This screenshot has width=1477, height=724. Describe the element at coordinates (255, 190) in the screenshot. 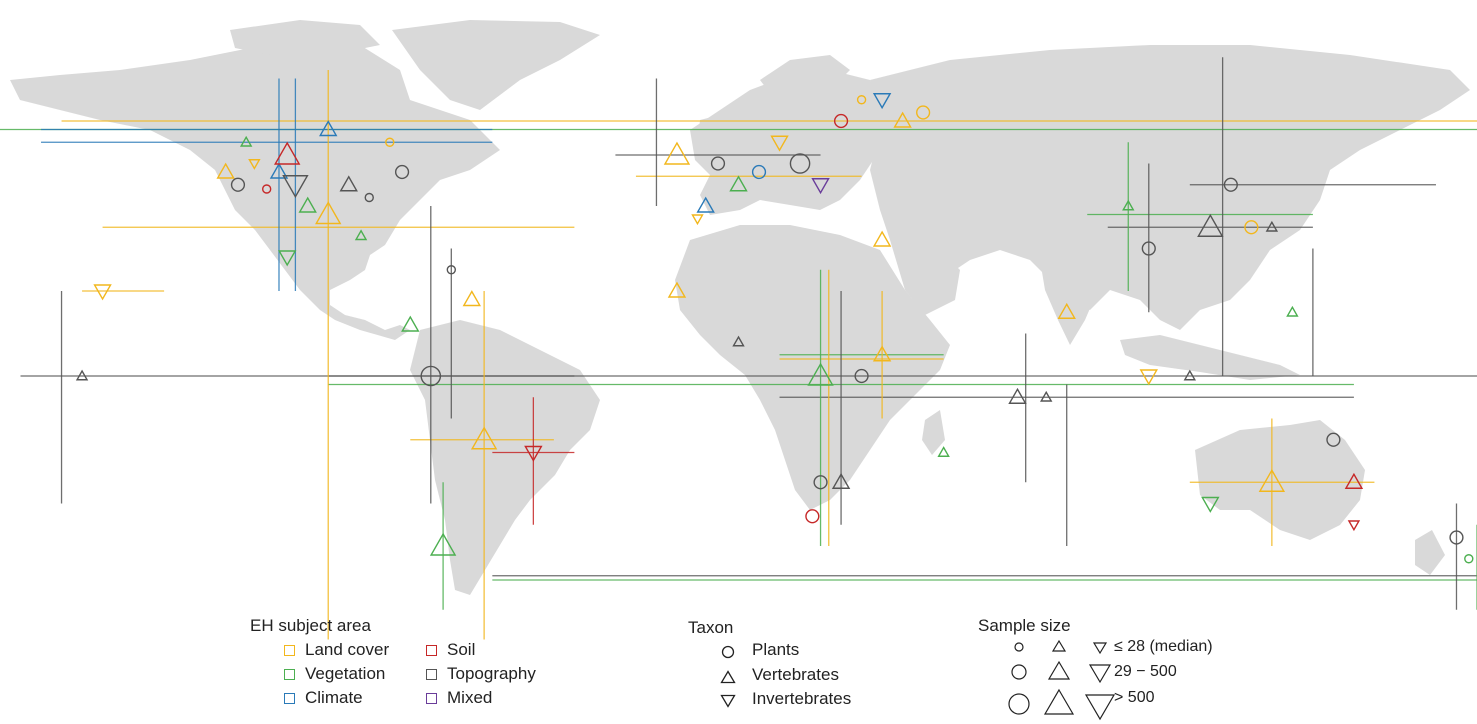

I see `landmass-north-america` at that location.